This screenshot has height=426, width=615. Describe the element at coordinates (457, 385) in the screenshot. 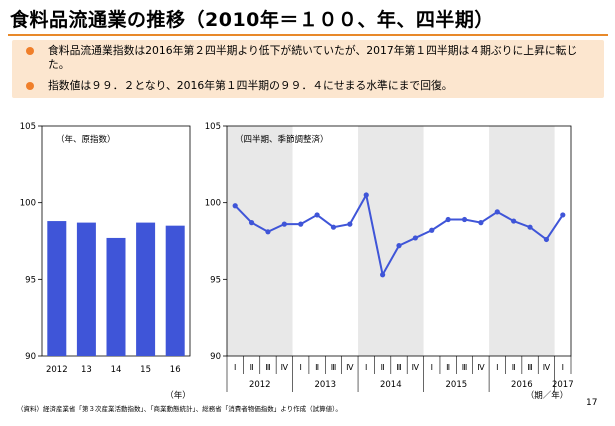

I see `year-label: 2015` at that location.